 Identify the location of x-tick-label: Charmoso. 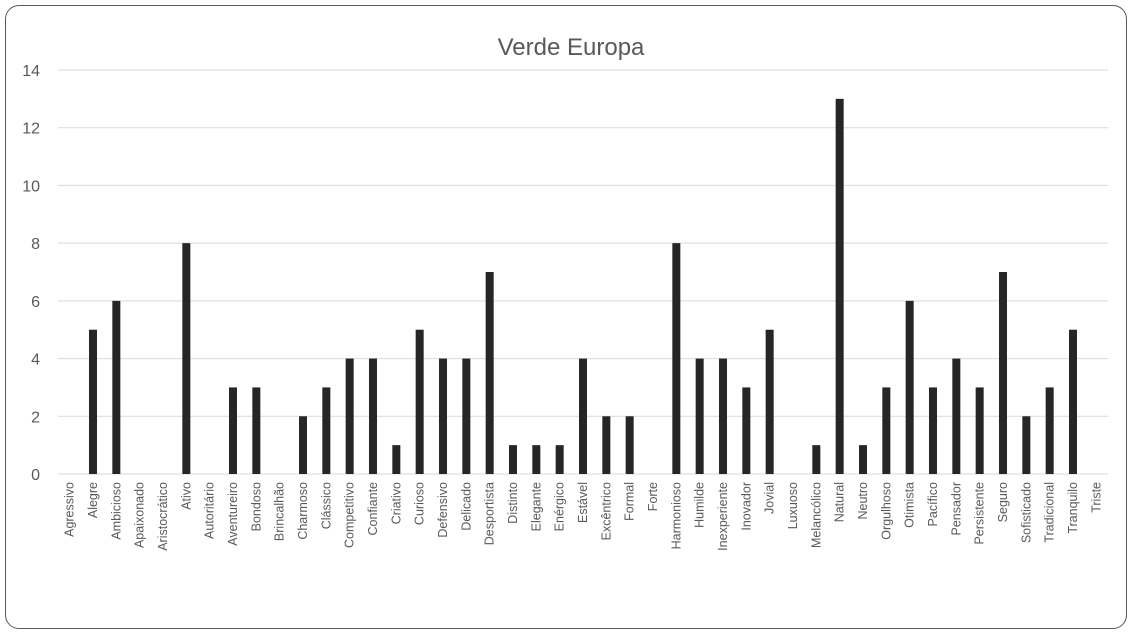
(303, 511).